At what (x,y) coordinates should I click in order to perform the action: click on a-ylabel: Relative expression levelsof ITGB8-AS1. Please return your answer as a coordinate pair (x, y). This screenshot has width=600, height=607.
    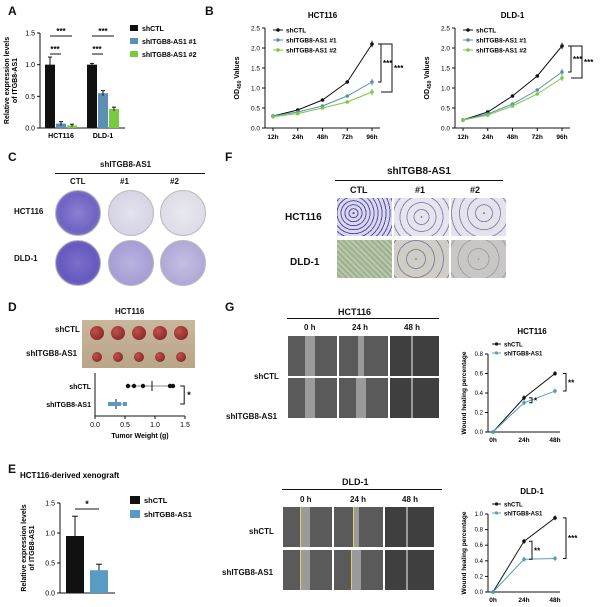
    Looking at the image, I should click on (11, 80).